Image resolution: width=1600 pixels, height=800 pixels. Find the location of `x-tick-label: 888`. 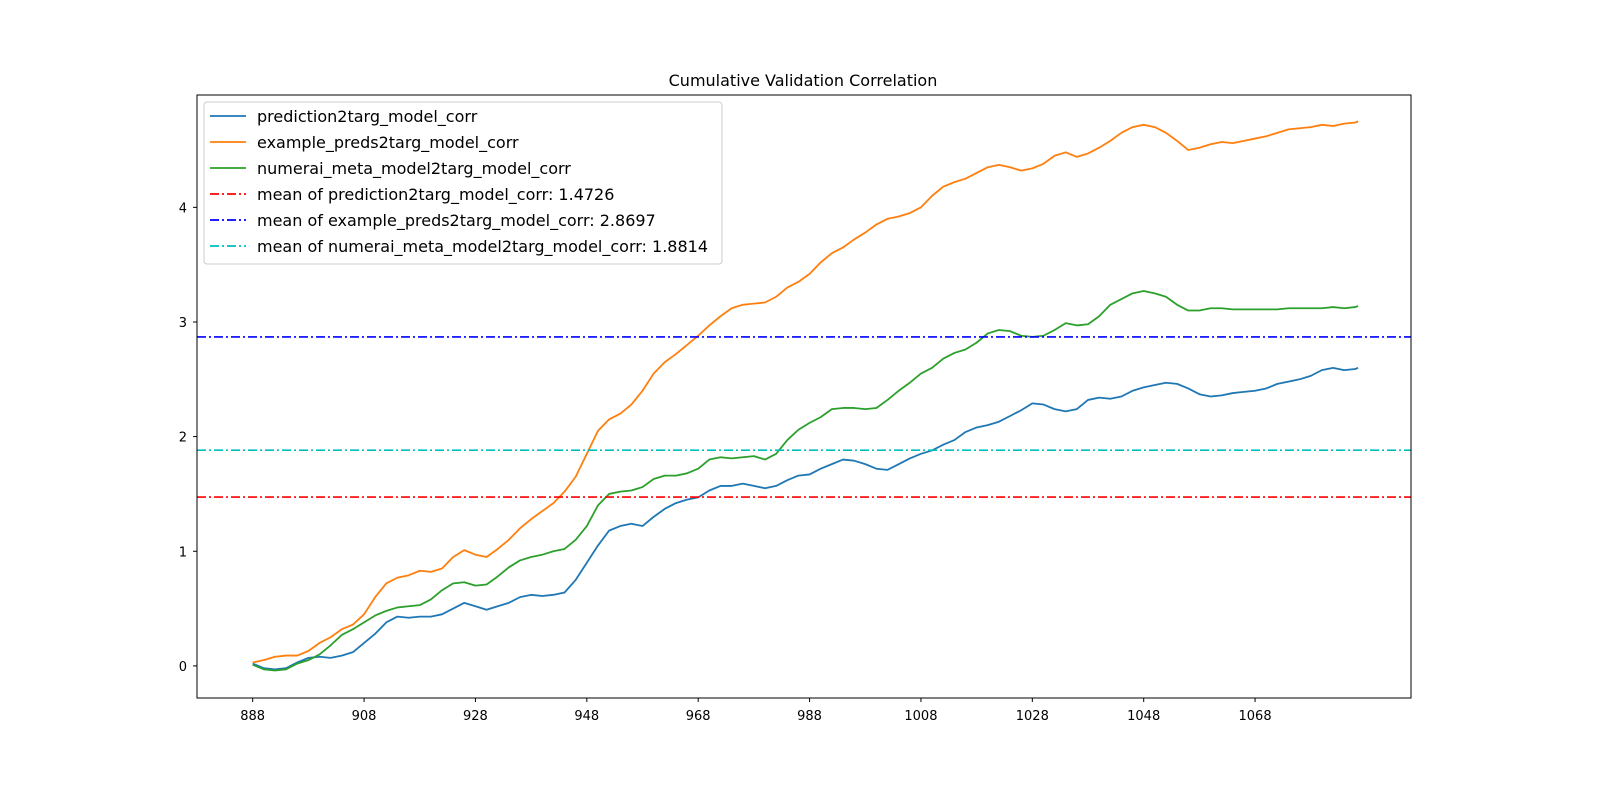

x-tick-label: 888 is located at coordinates (252, 716).